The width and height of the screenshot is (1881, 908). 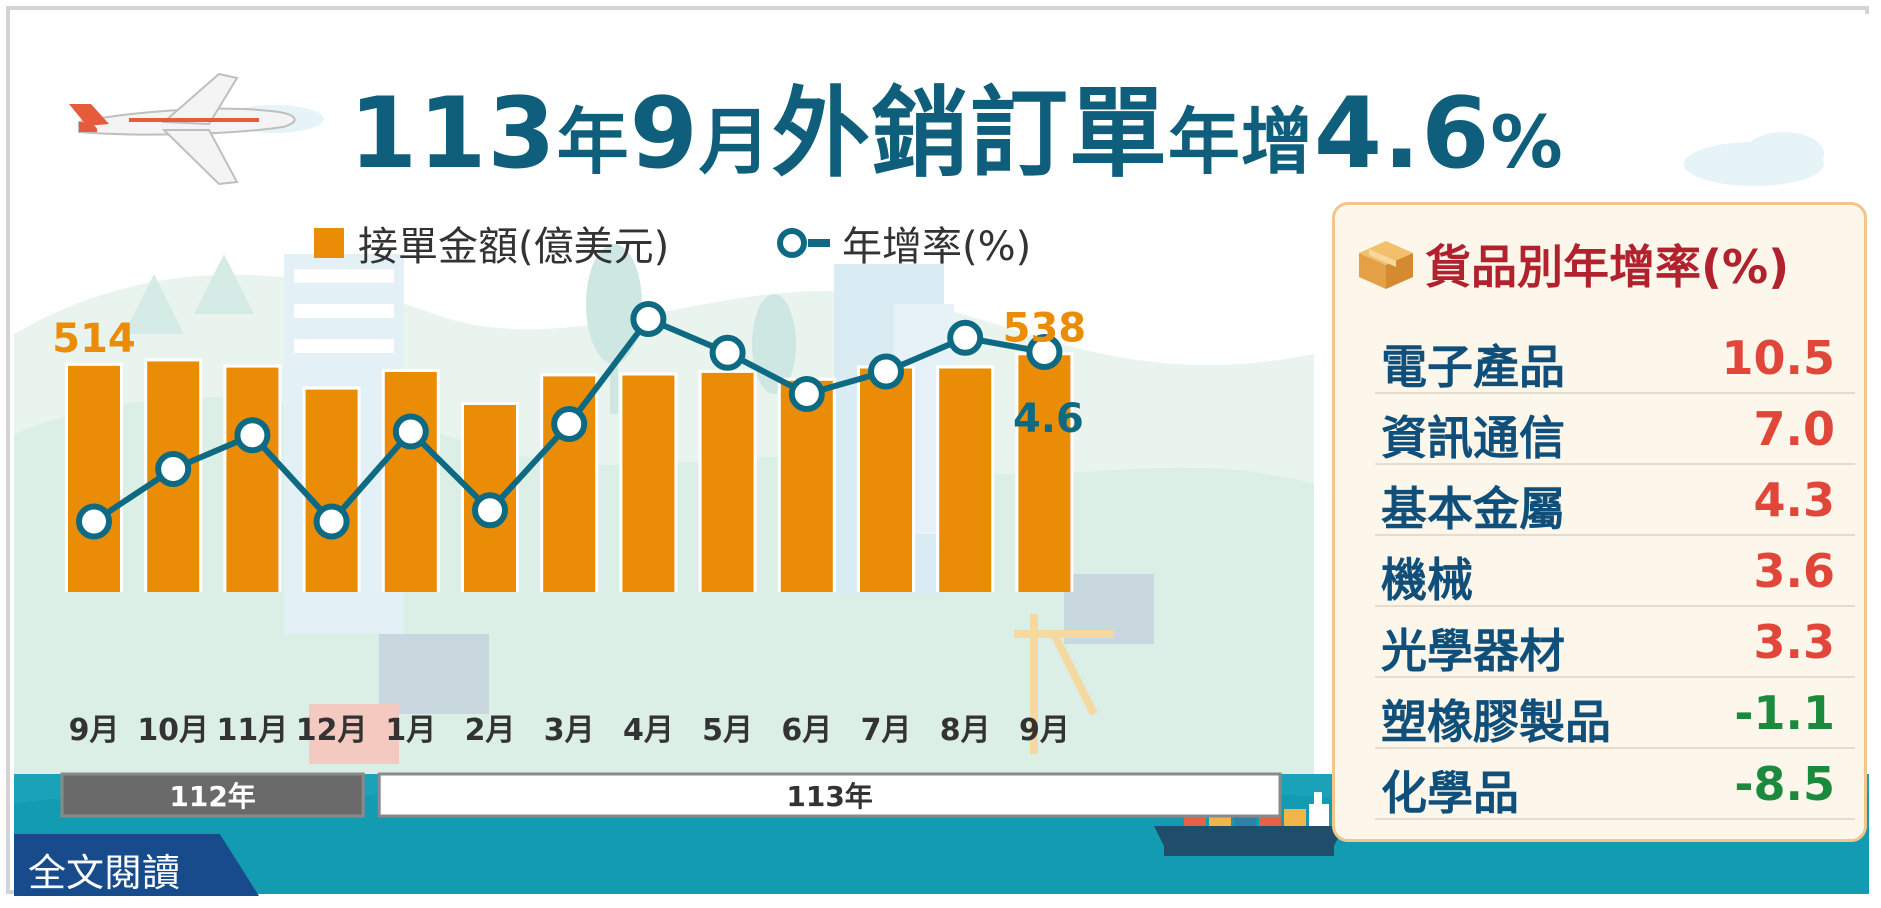 What do you see at coordinates (1427, 580) in the screenshot?
I see `category-name: 機械` at bounding box center [1427, 580].